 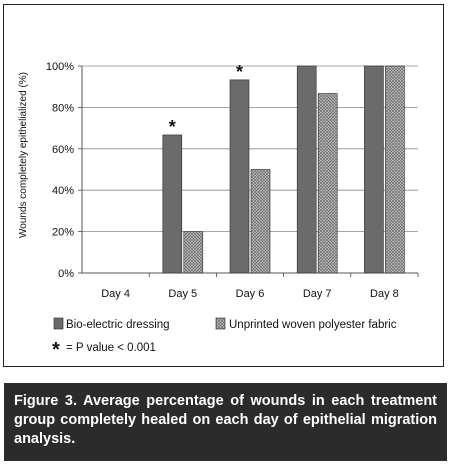 What do you see at coordinates (63, 108) in the screenshot?
I see `y-tick-label: 80%` at bounding box center [63, 108].